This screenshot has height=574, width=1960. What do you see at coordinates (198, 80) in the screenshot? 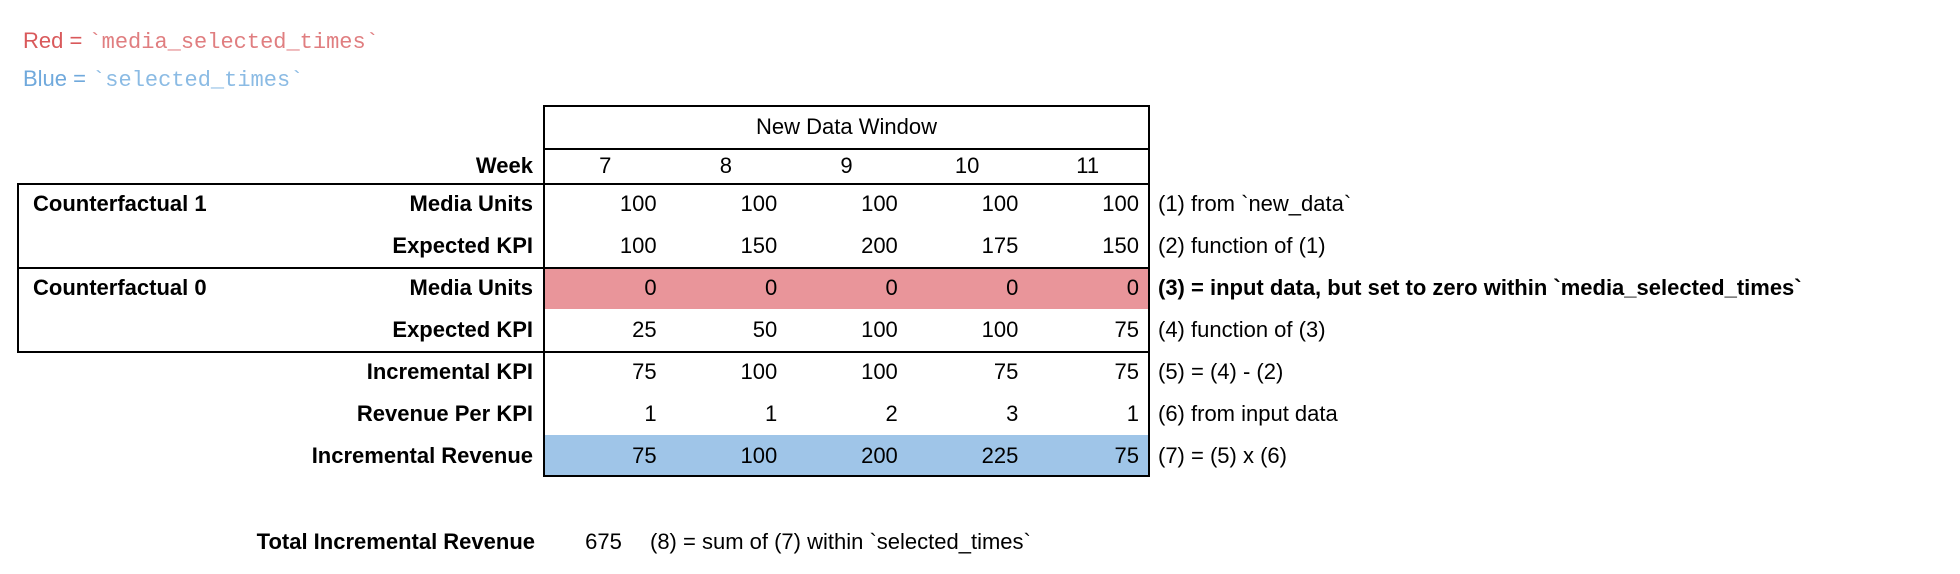
I see `legend-blue-code: `selected_times`` at bounding box center [198, 80].